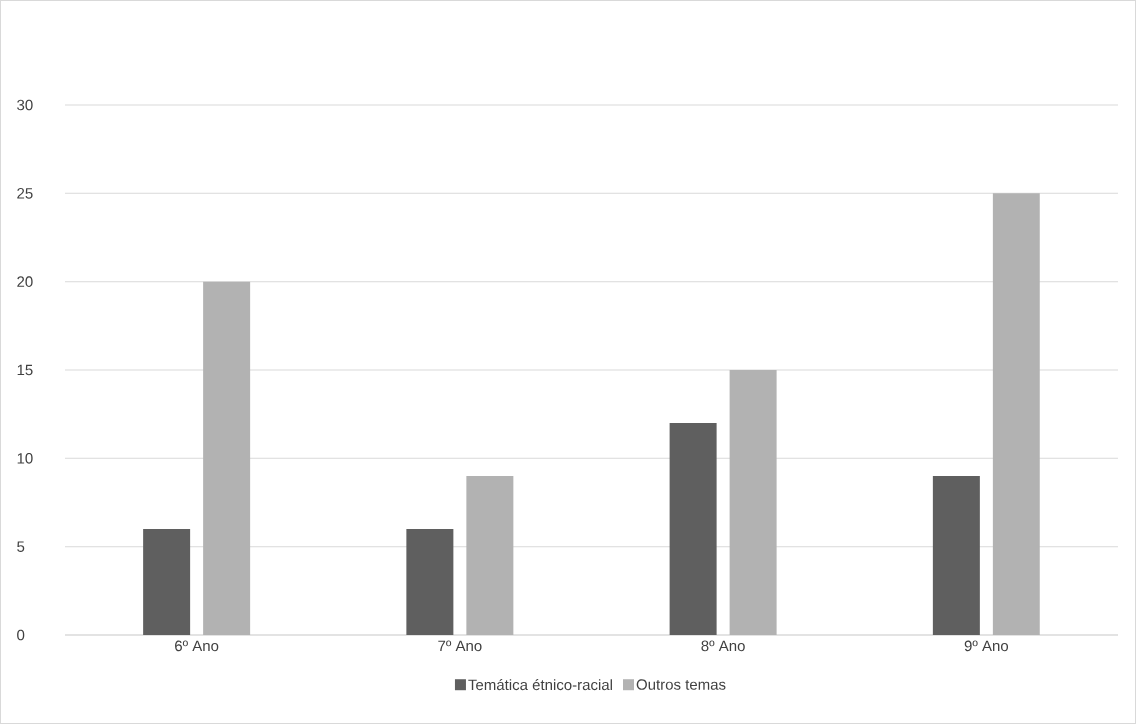 The image size is (1136, 724). Describe the element at coordinates (21, 635) in the screenshot. I see `y-tick-label: 0` at that location.